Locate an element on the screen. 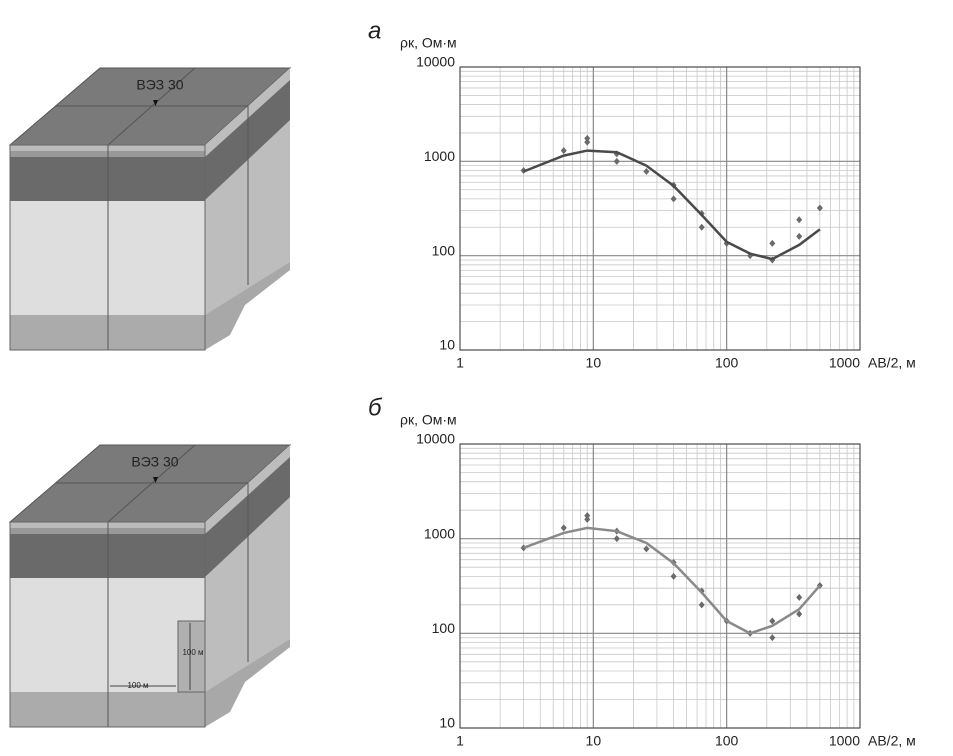 The image size is (953, 756). block-diagram: ВЭЗ 30 is located at coordinates (150, 209).